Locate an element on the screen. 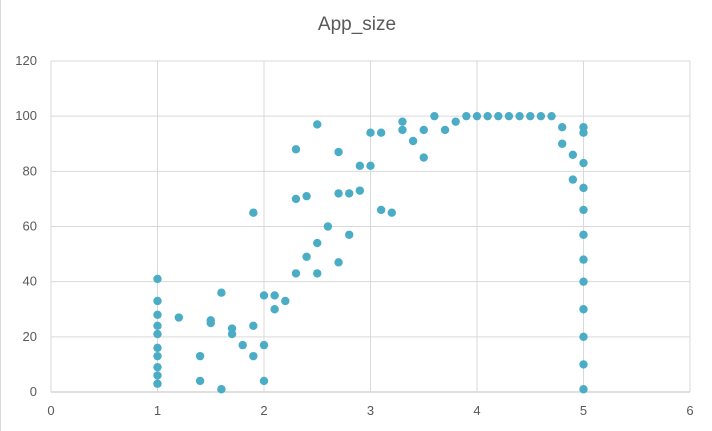 The image size is (712, 431). y-axis-ticks: 0 20 40 60 80 100 120 is located at coordinates (26, 226).